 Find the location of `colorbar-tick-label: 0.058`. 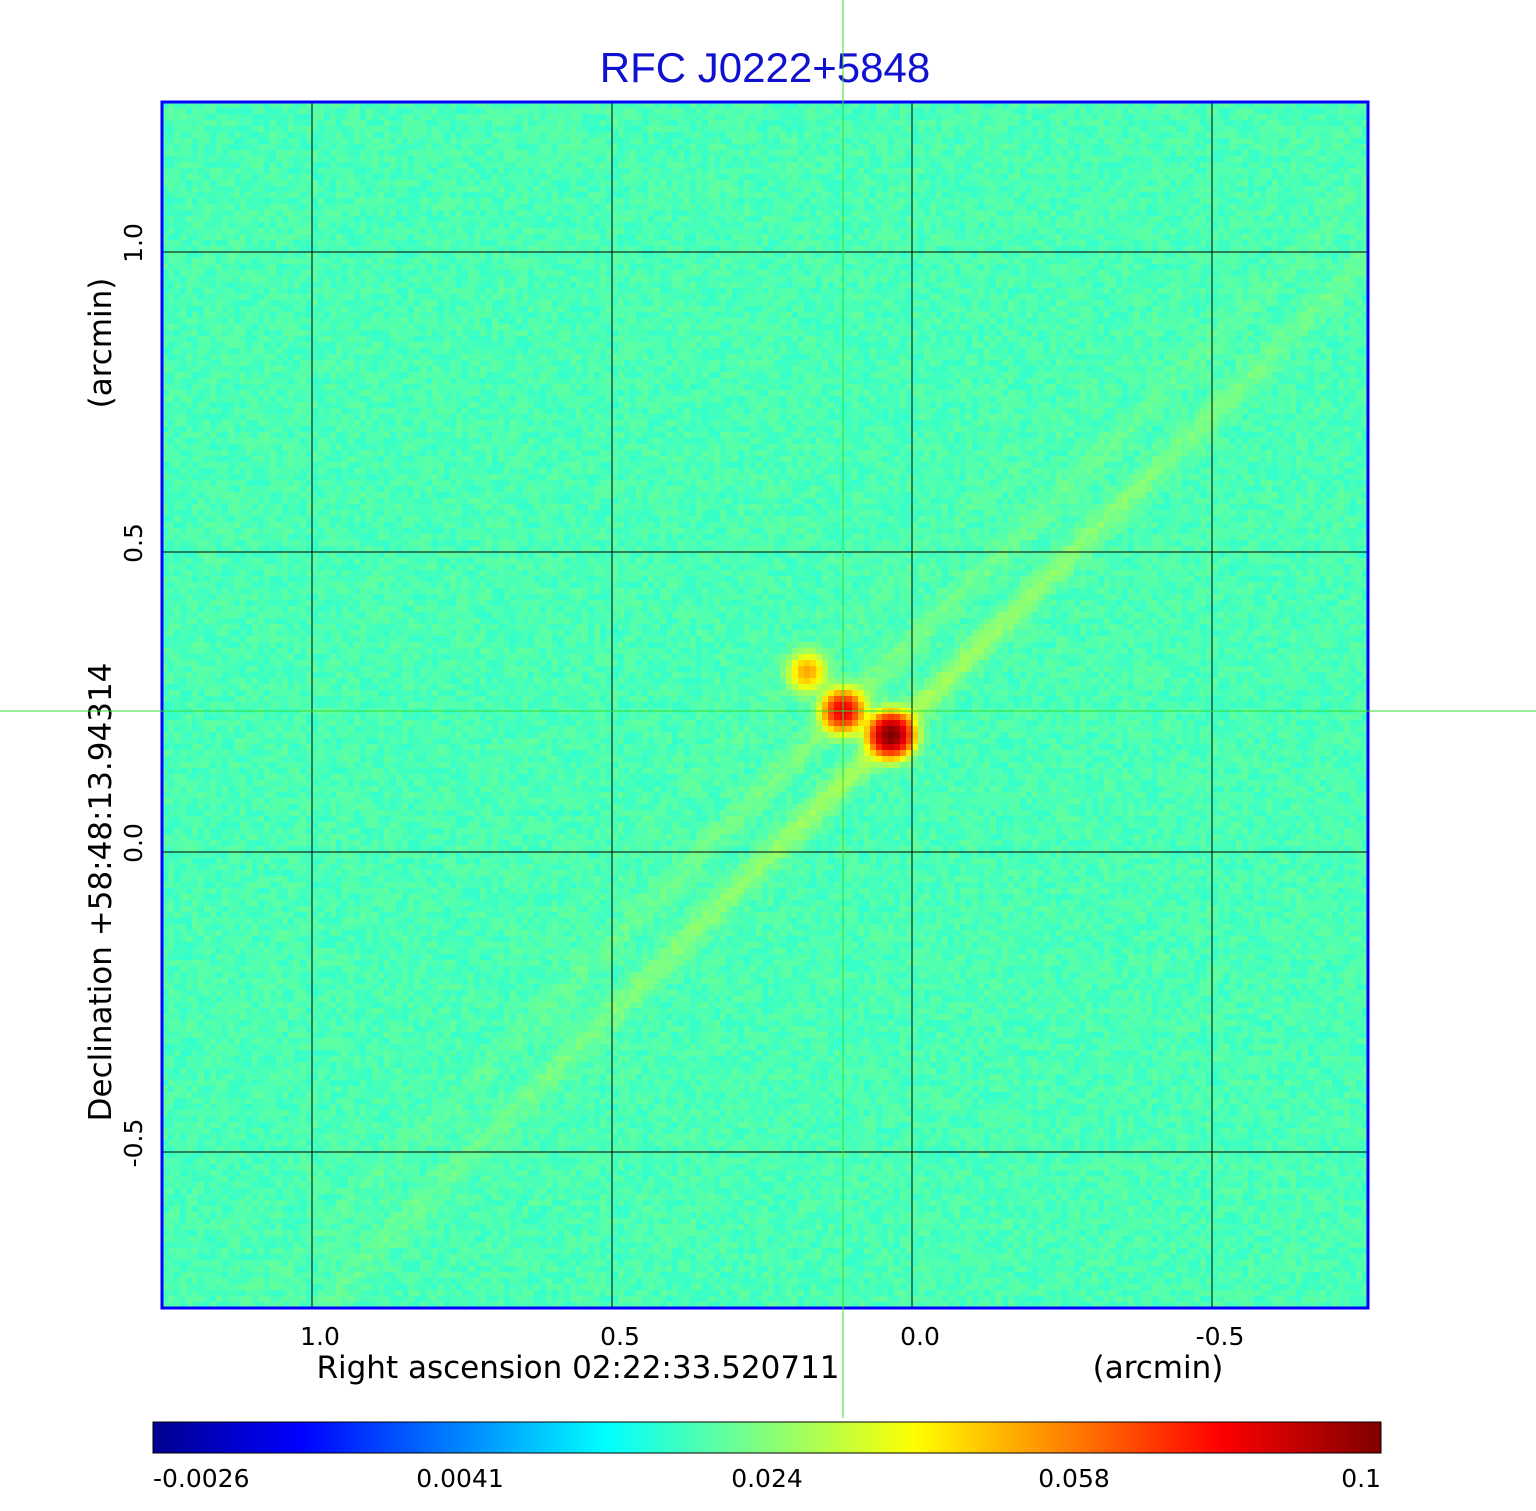

colorbar-tick-label: 0.058 is located at coordinates (1074, 1478).